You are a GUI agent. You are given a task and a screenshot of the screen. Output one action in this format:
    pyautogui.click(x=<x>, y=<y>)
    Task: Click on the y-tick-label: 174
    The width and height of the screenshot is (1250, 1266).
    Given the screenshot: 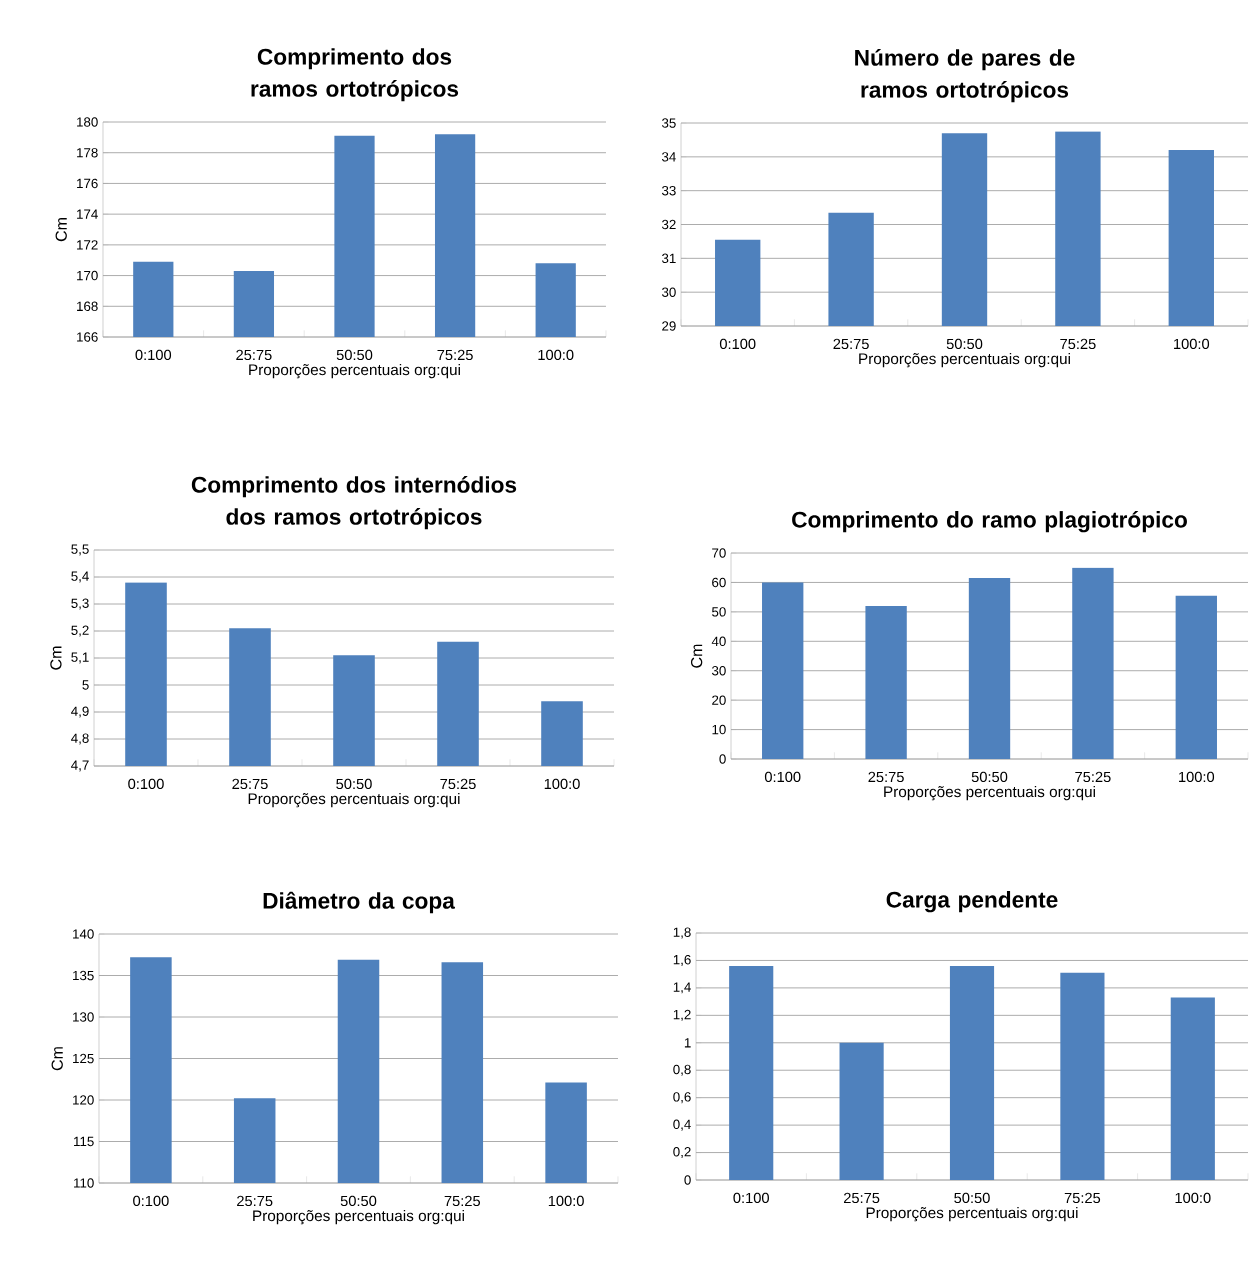 What is the action you would take?
    pyautogui.click(x=87, y=214)
    